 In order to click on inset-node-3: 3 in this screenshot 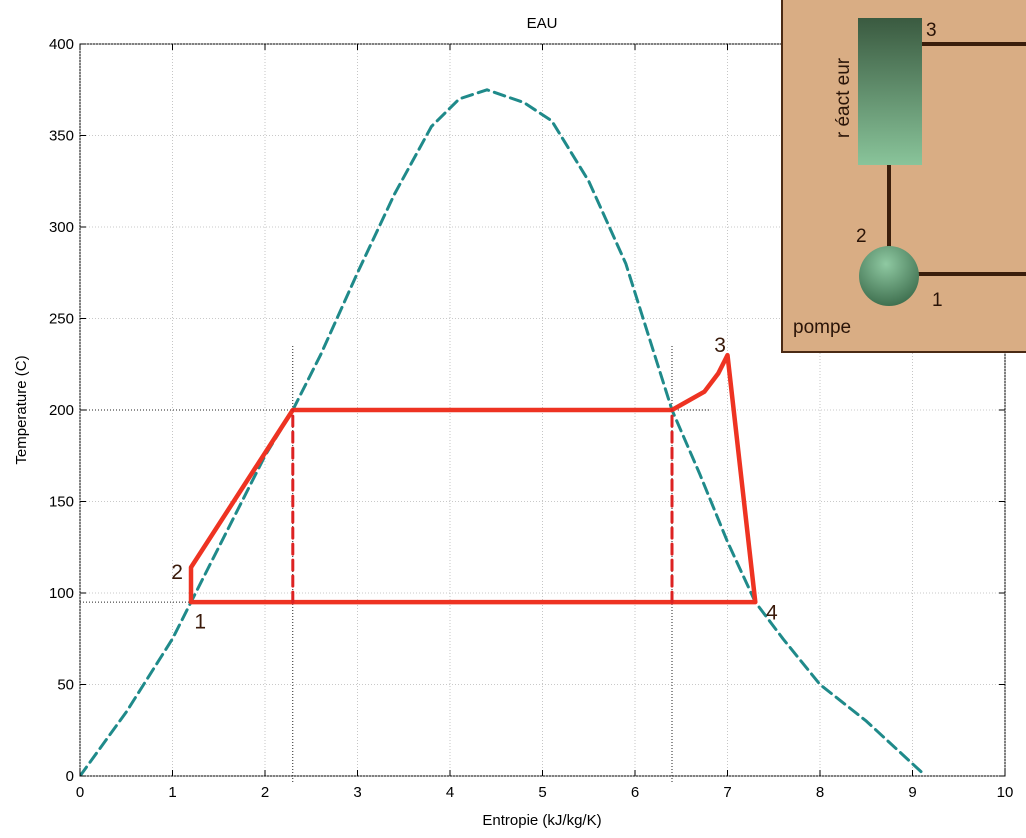, I will do `click(931, 30)`.